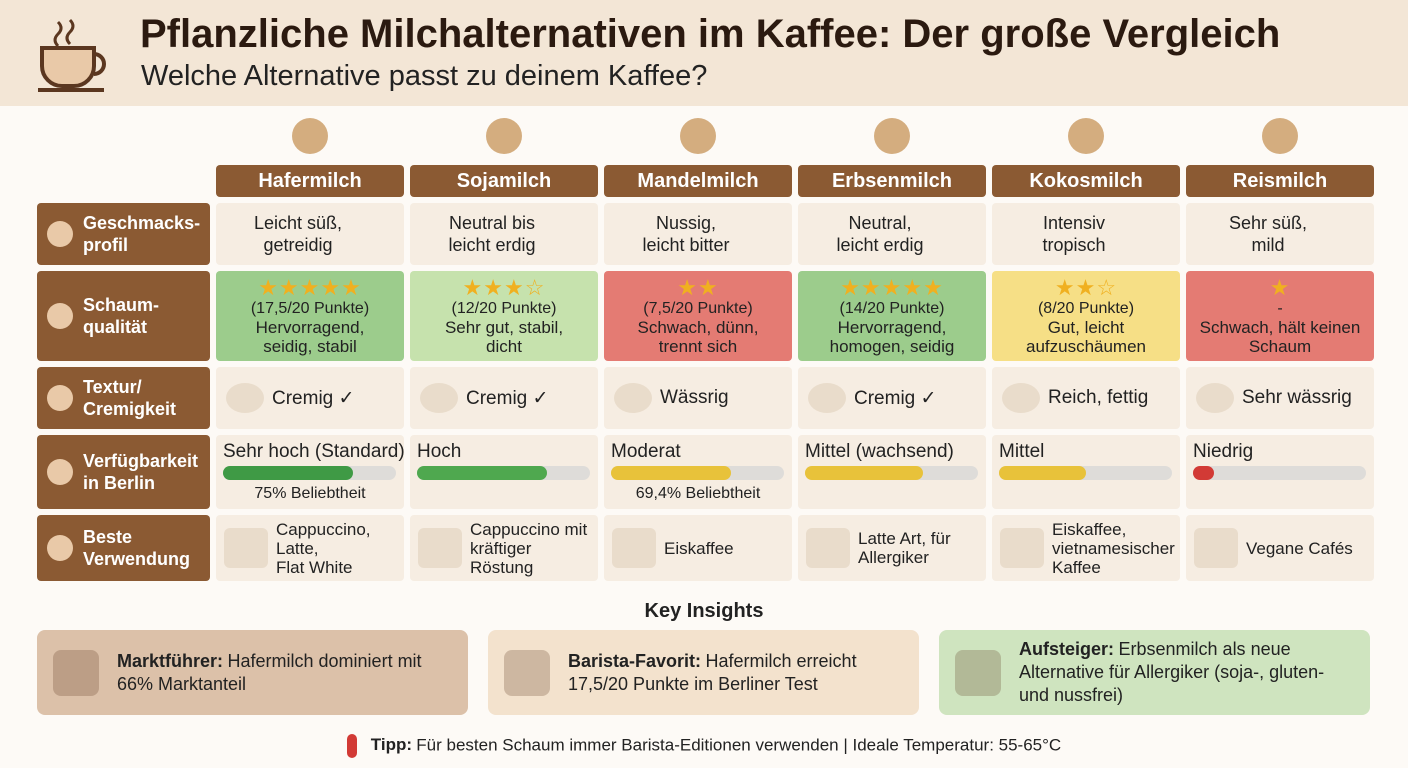 Image resolution: width=1408 pixels, height=768 pixels. I want to click on availability-label: Mittel, so click(1022, 451).